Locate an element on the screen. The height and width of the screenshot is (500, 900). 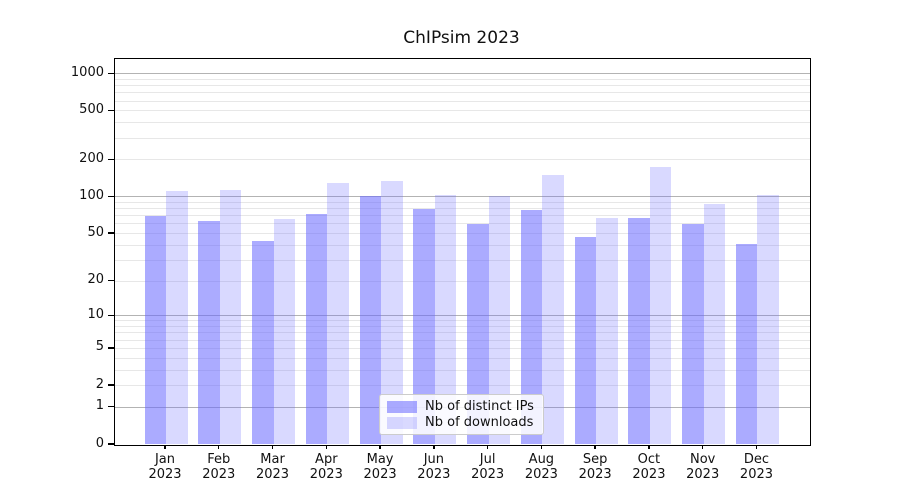
x-tick-label-nov: Nov 2023 is located at coordinates (703, 467).